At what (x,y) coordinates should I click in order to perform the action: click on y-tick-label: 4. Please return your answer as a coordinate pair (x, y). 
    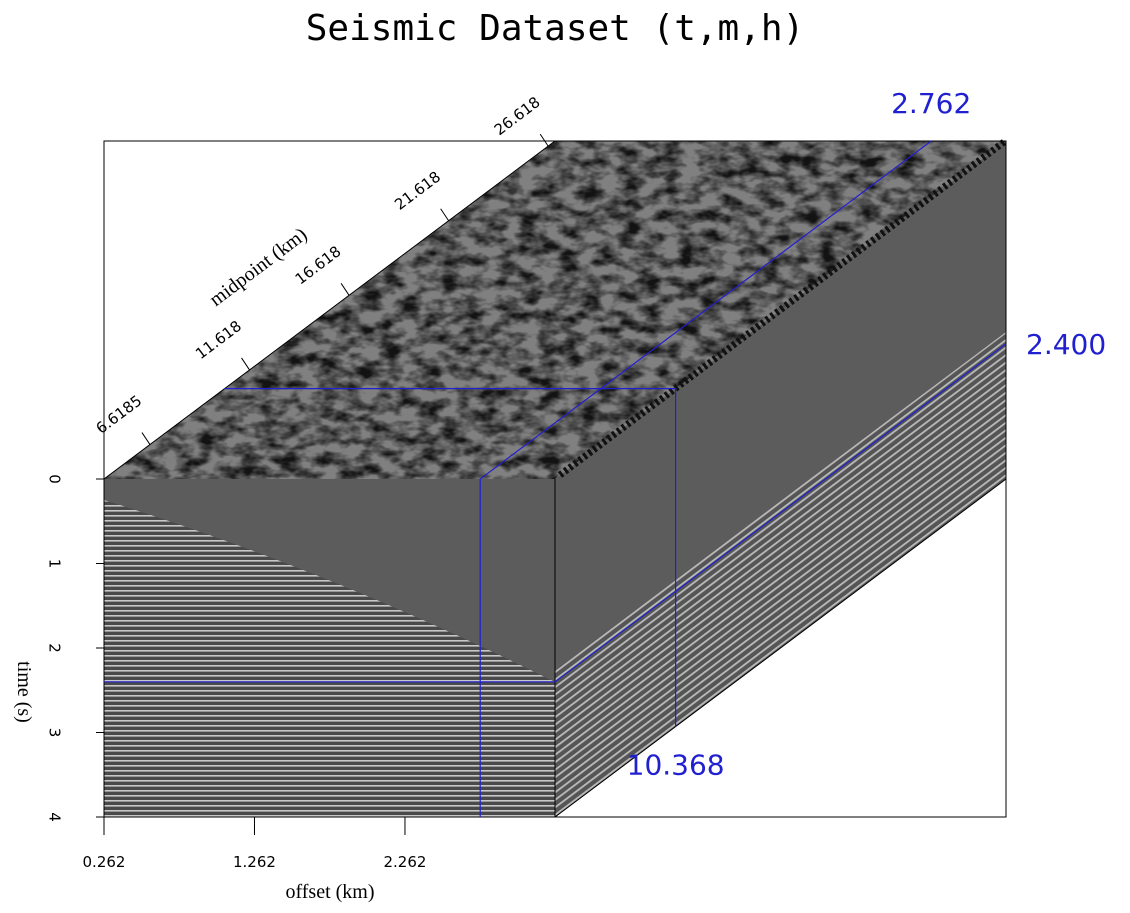
    Looking at the image, I should click on (55, 817).